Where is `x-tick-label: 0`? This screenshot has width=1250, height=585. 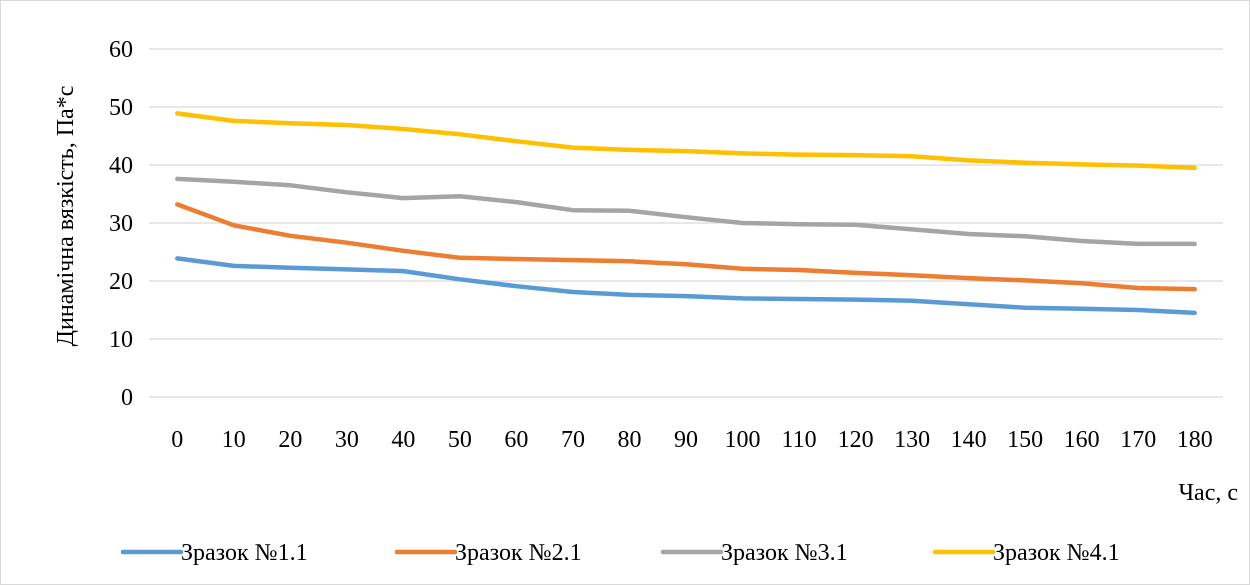 x-tick-label: 0 is located at coordinates (177, 440).